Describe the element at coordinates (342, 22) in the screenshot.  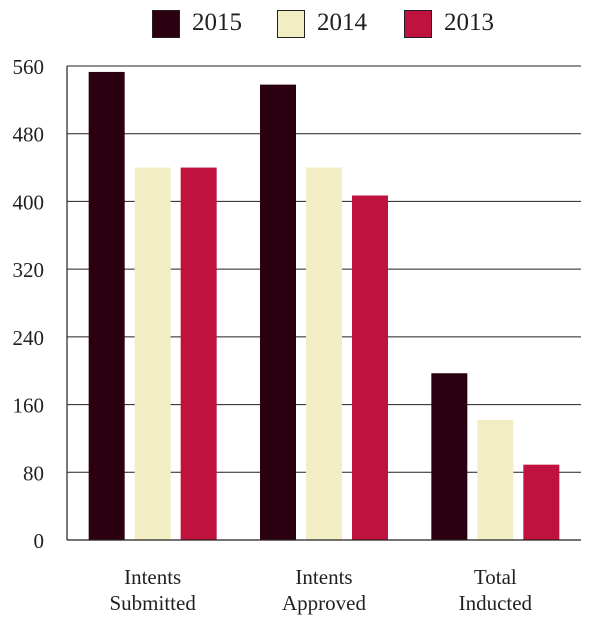
I see `legend-label-2014: 2014` at that location.